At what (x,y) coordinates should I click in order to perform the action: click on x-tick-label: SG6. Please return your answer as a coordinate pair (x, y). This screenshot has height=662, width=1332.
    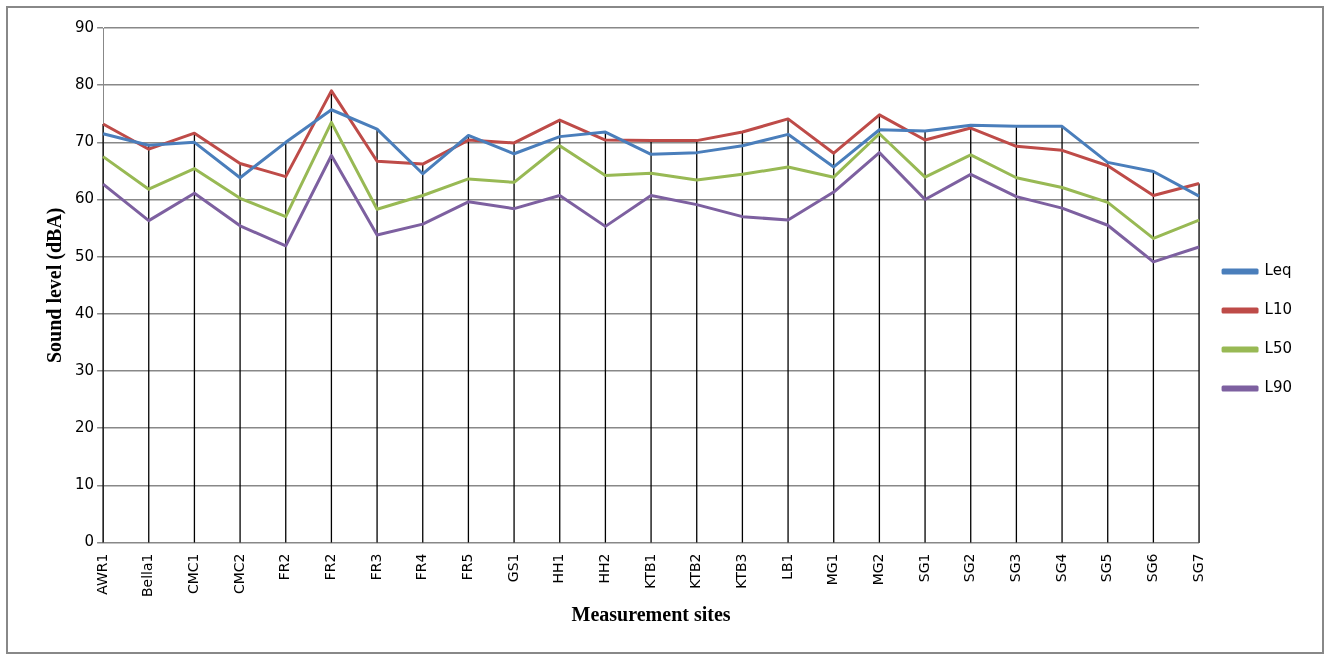
    Looking at the image, I should click on (1152, 568).